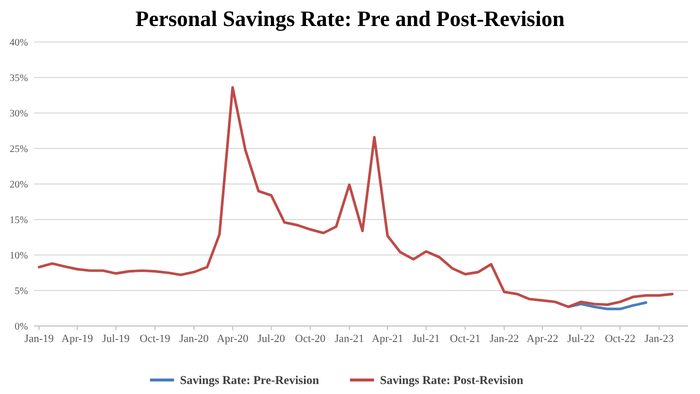 This screenshot has height=394, width=700. I want to click on x-tick-label: Jul-22, so click(581, 339).